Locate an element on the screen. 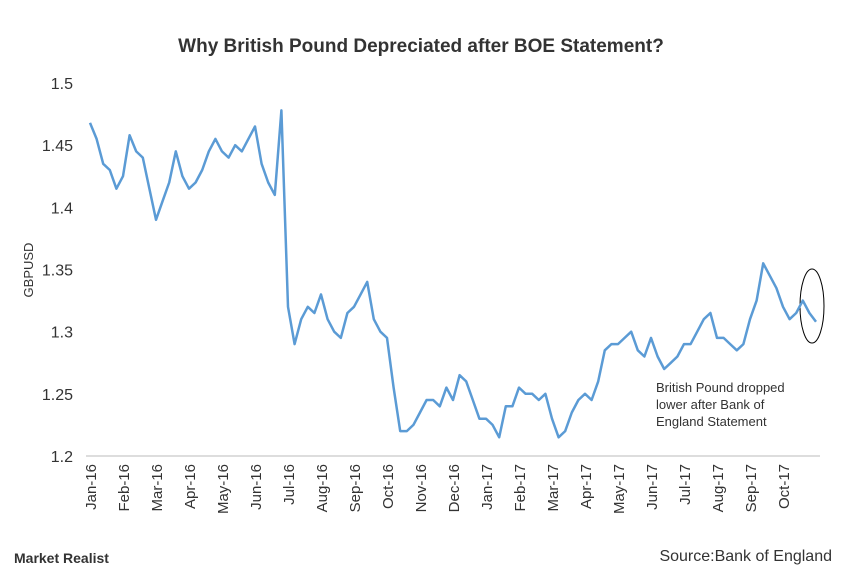 The image size is (843, 576). highlight-ellipse is located at coordinates (812, 306).